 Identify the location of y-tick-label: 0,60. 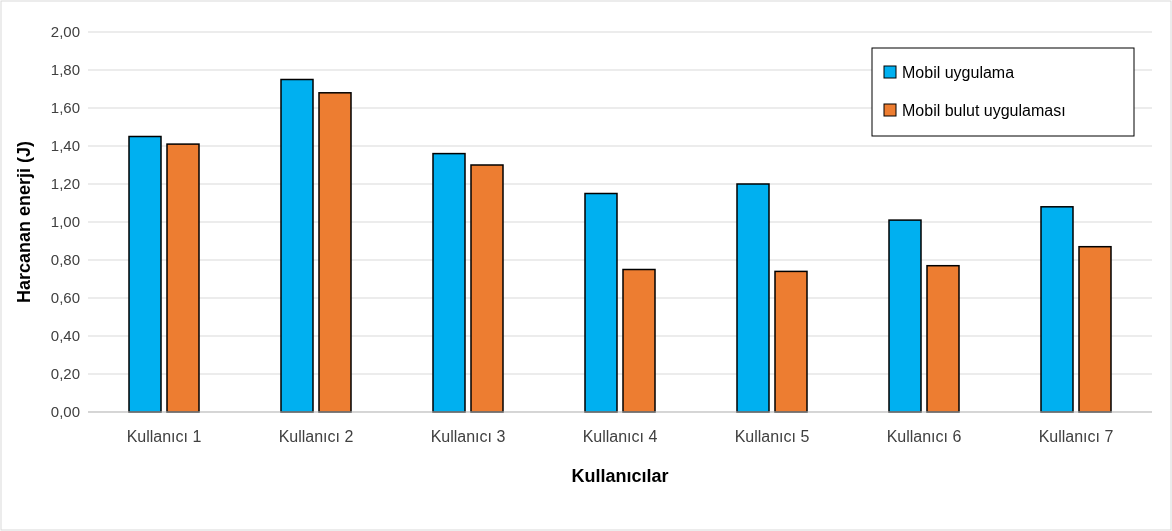
(65, 298).